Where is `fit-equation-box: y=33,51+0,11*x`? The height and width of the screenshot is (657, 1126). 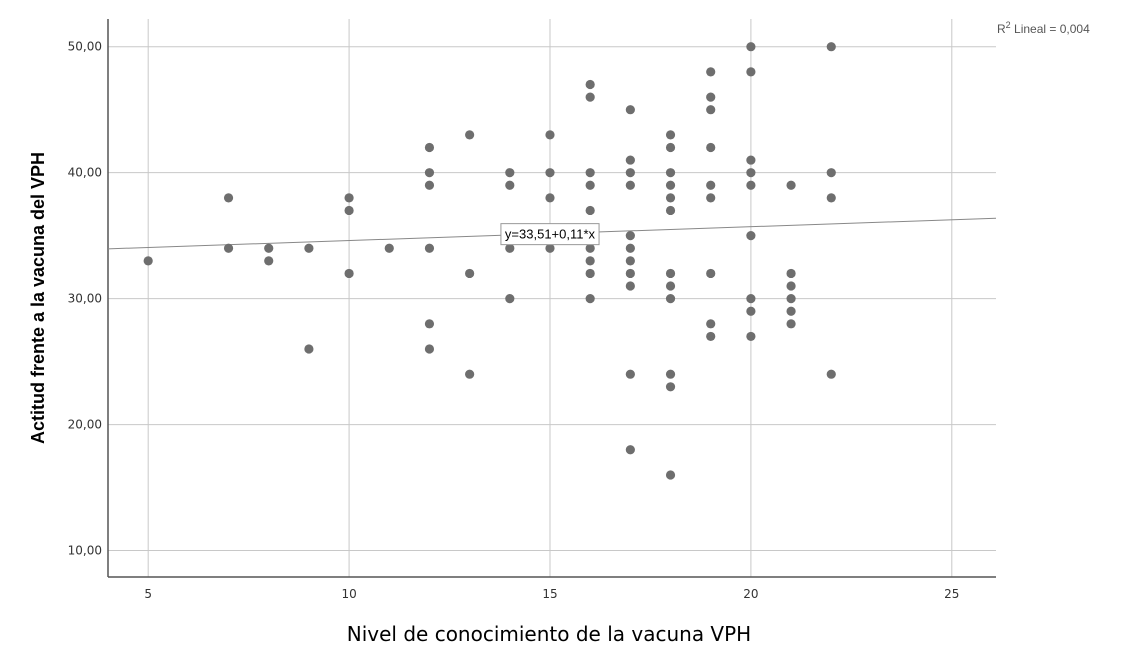 fit-equation-box: y=33,51+0,11*x is located at coordinates (550, 234).